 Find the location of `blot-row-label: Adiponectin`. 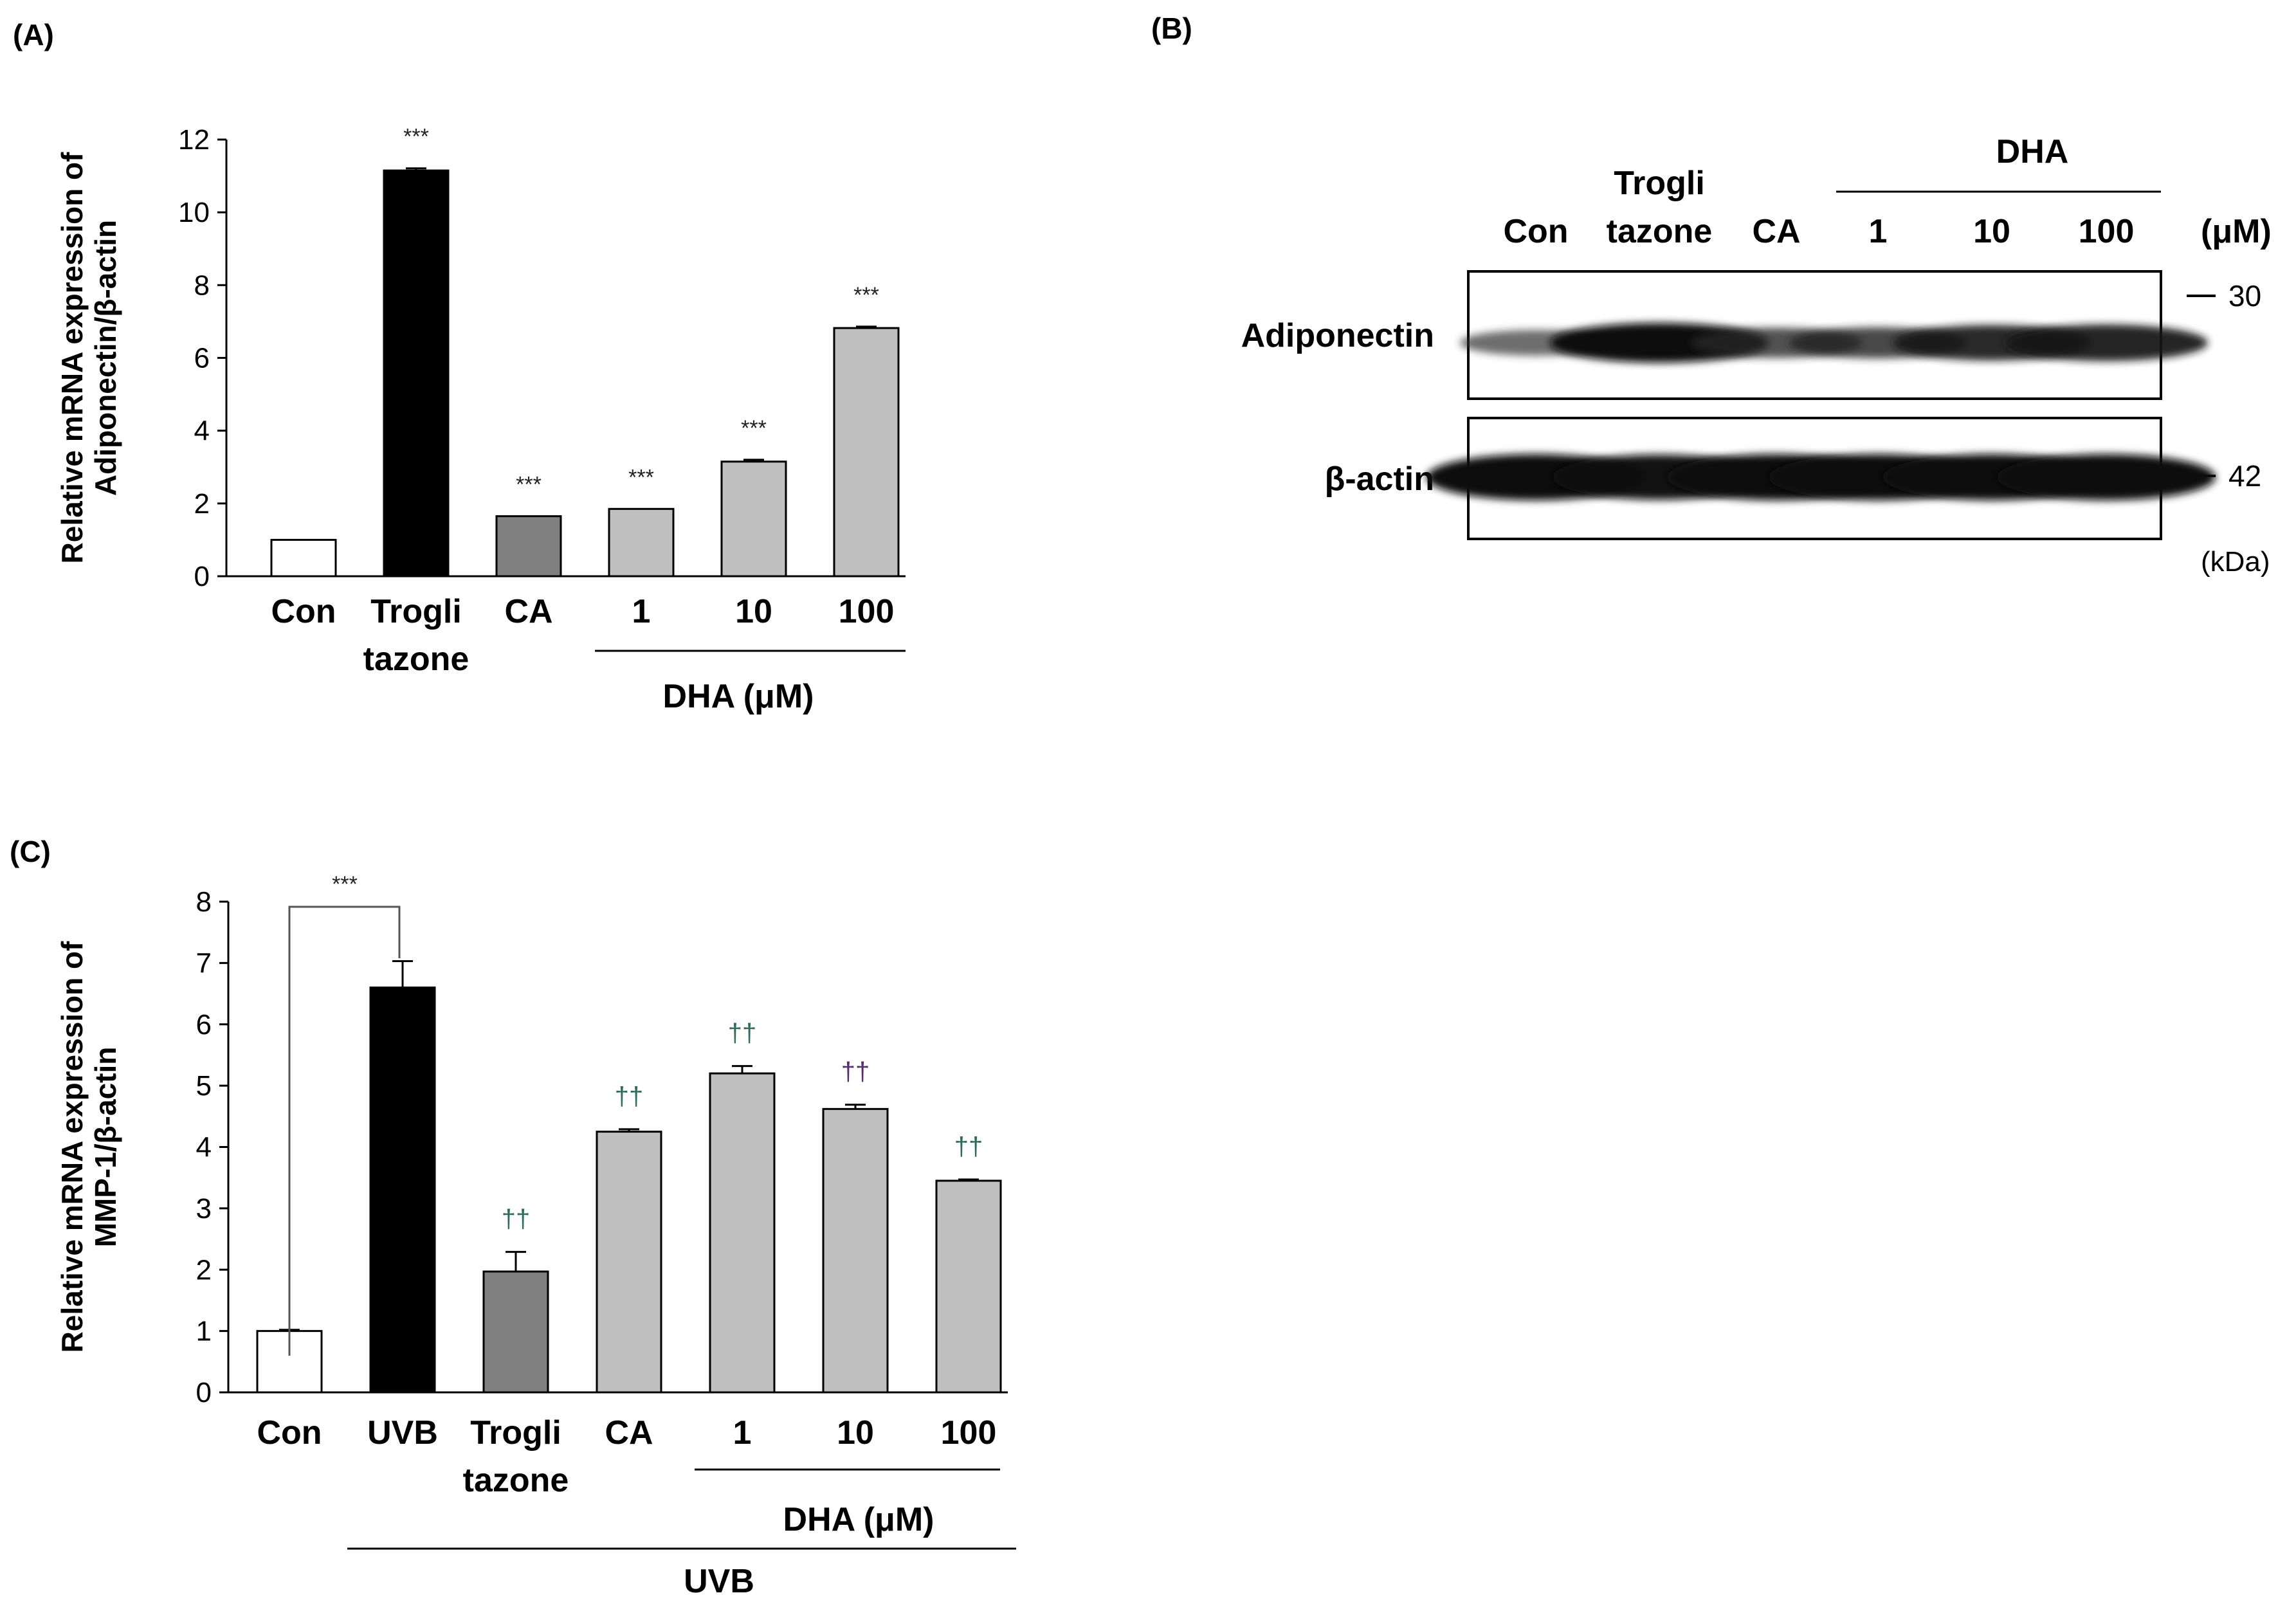

blot-row-label: Adiponectin is located at coordinates (1337, 335).